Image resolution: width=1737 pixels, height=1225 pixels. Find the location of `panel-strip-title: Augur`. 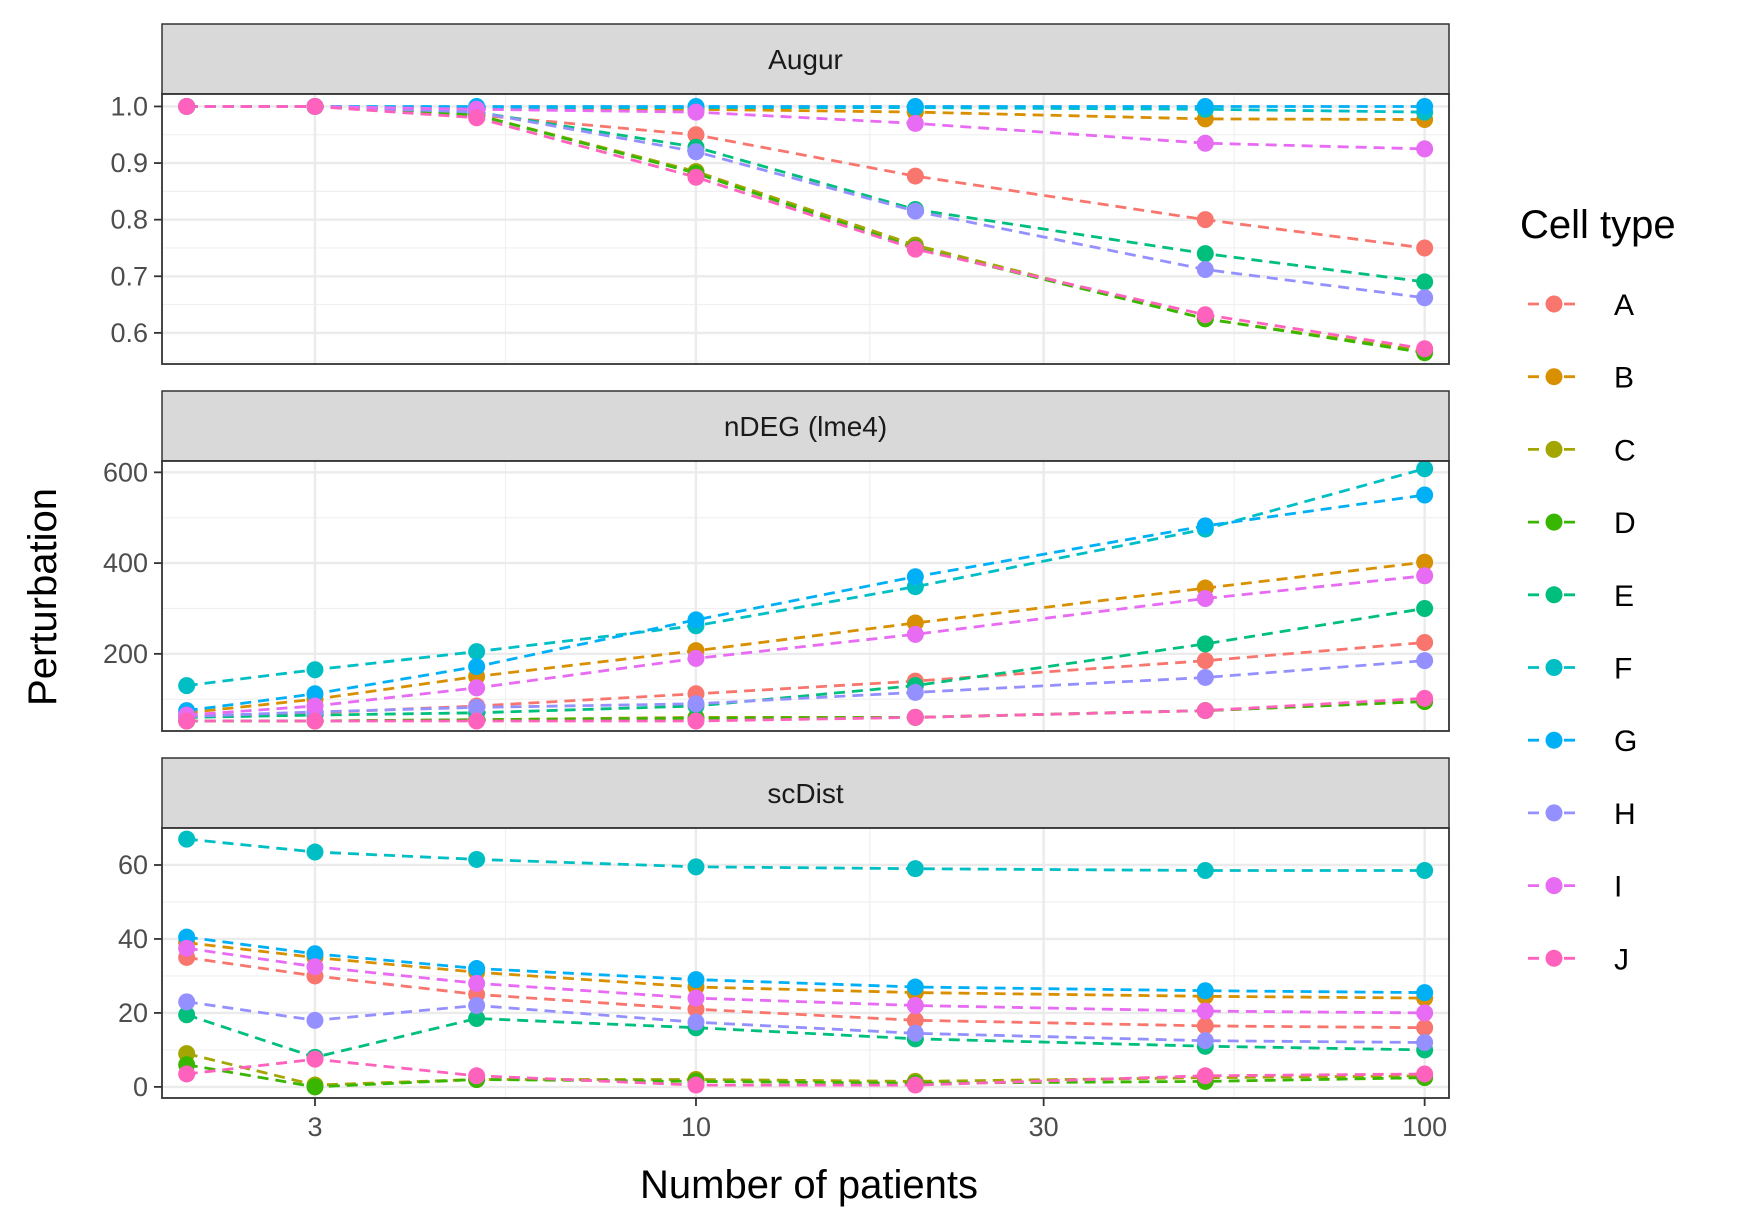

panel-strip-title: Augur is located at coordinates (805, 59).